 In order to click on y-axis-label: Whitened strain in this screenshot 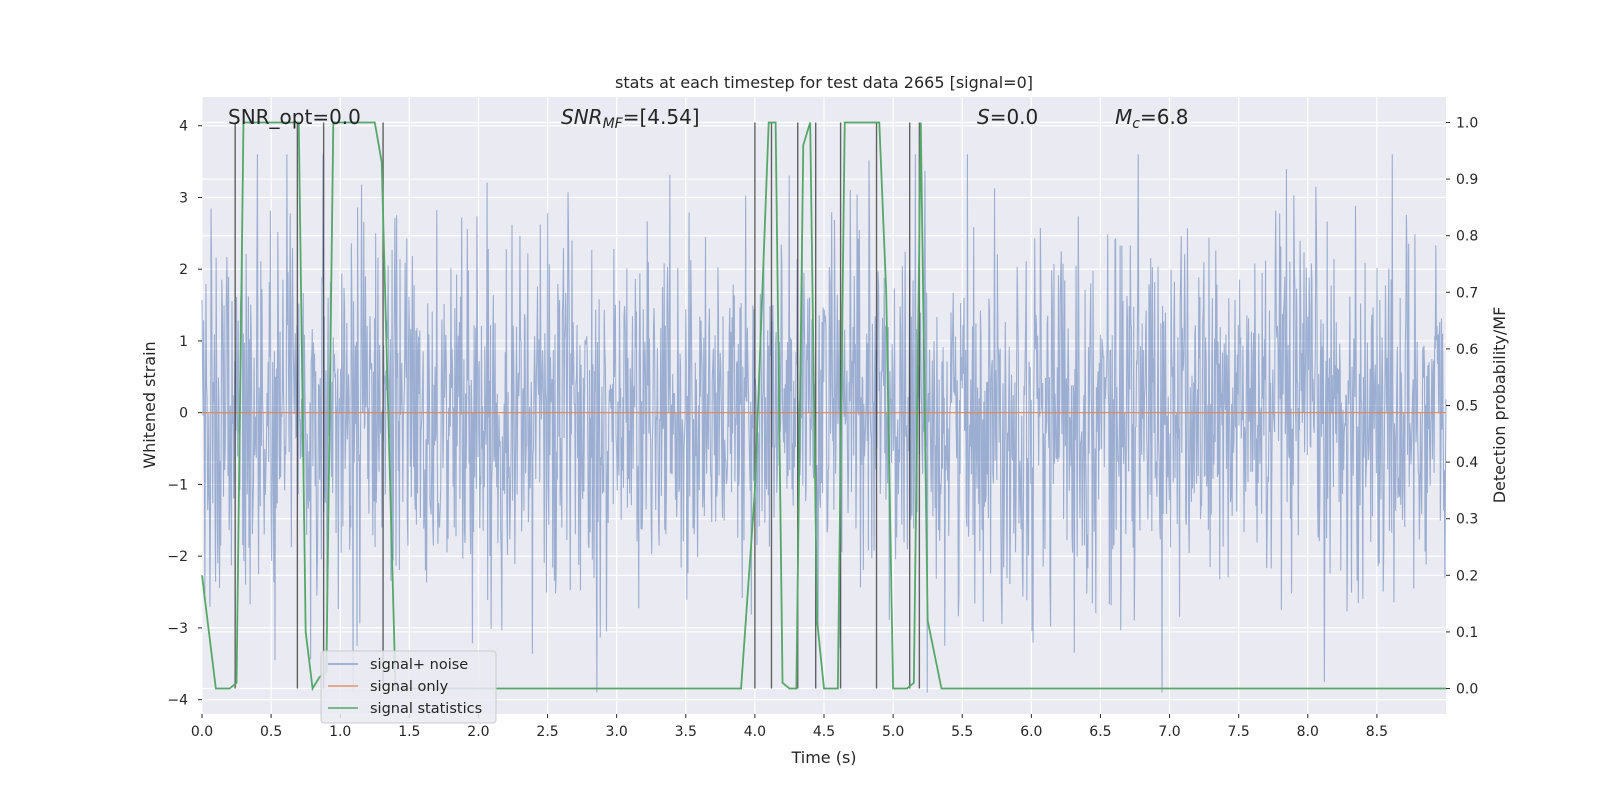, I will do `click(149, 404)`.